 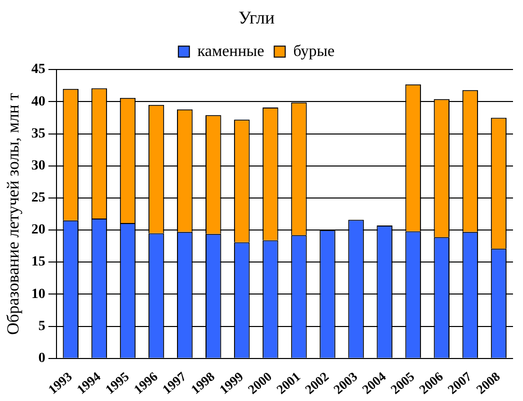 I want to click on legend-label: бурые, so click(x=314, y=51).